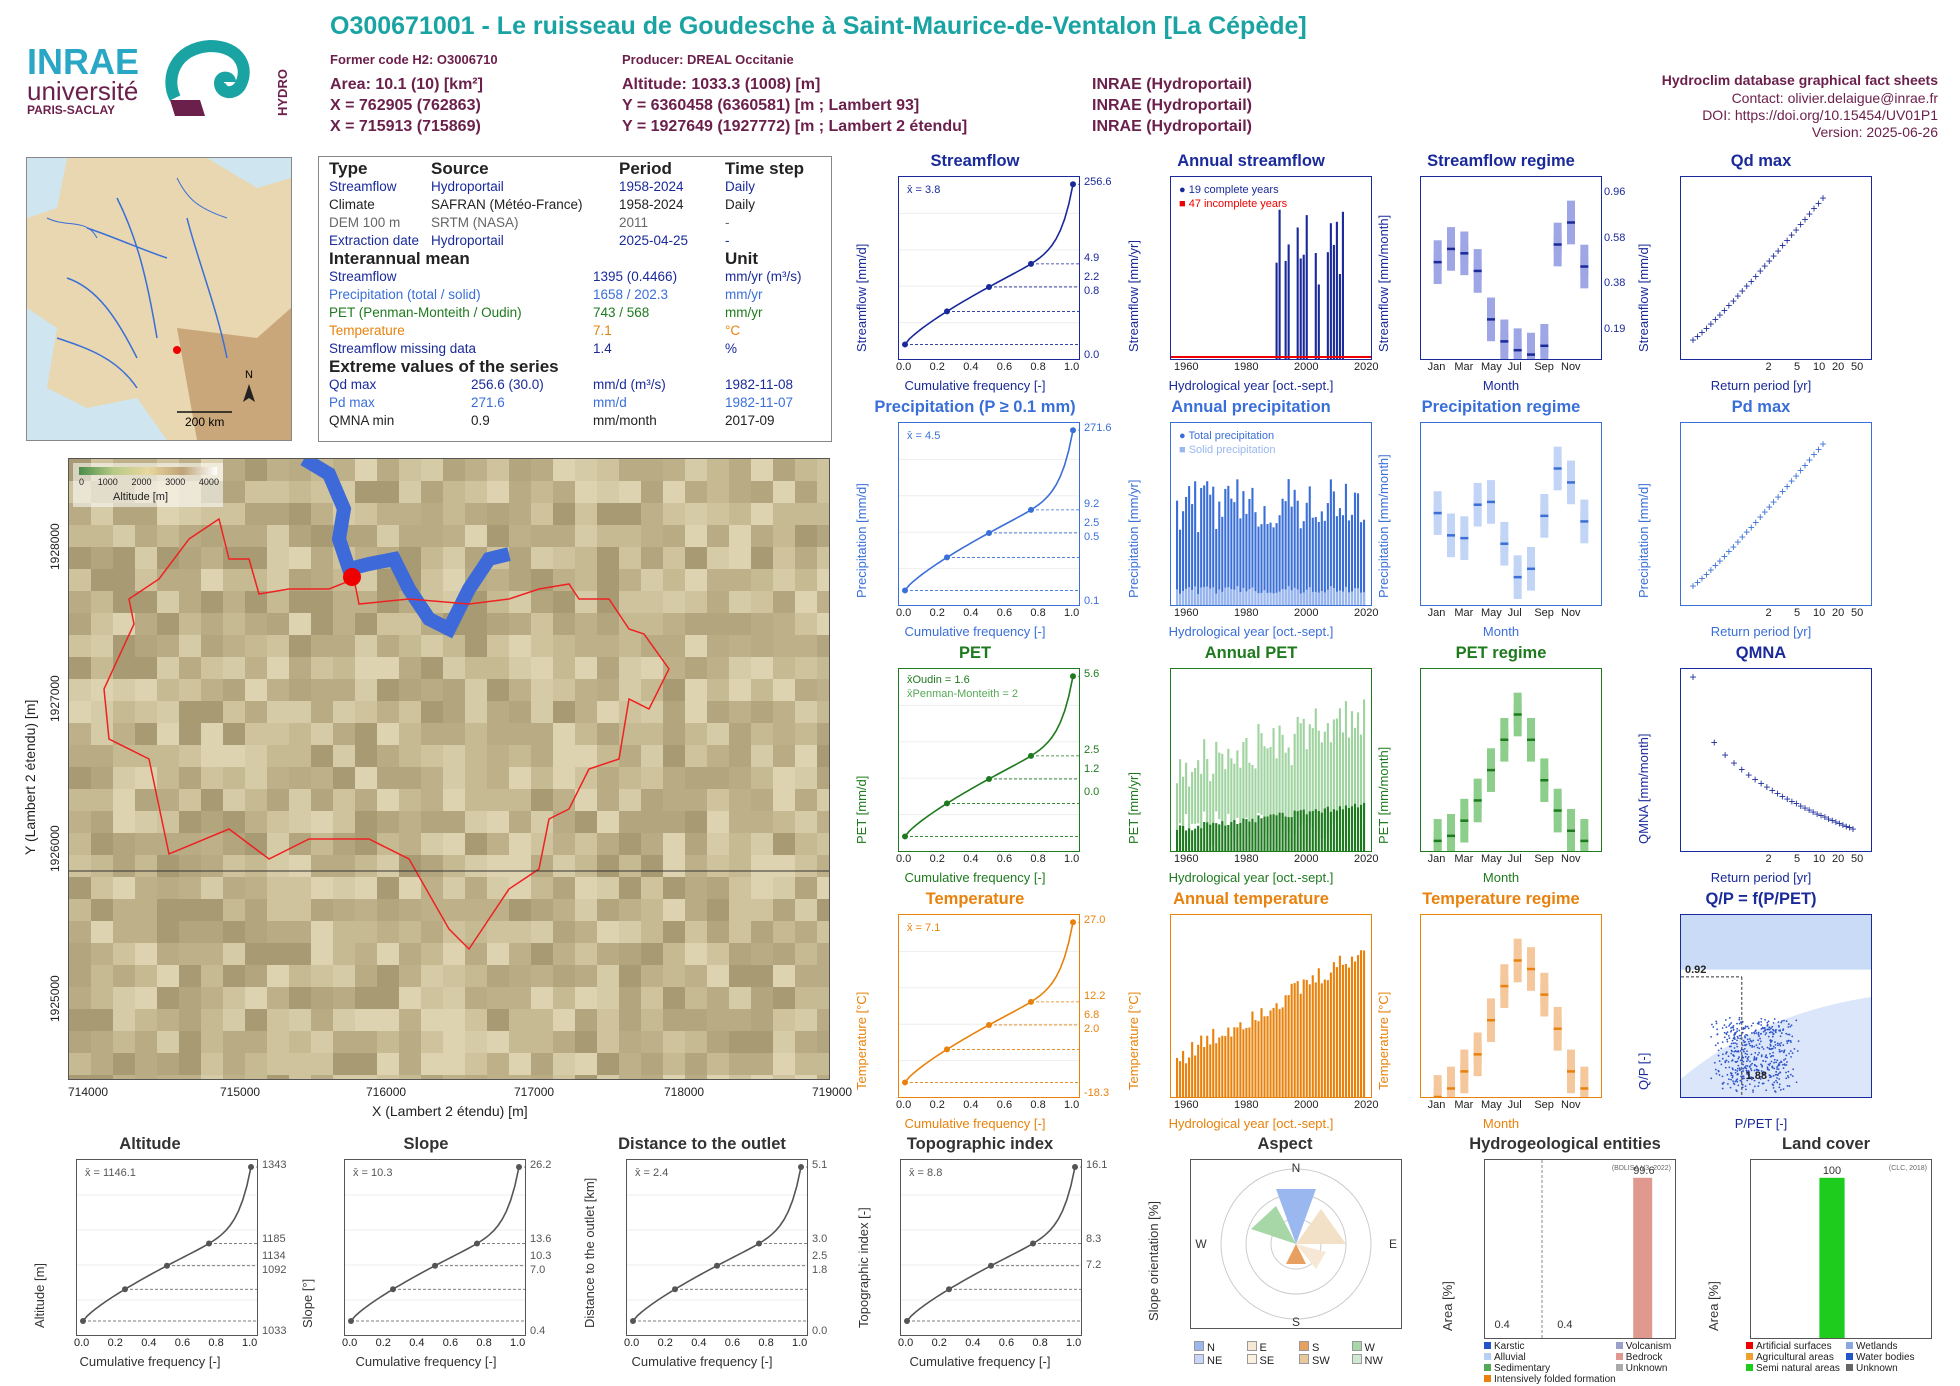  Describe the element at coordinates (904, 1105) in the screenshot. I see `x-tick: 0.0` at that location.